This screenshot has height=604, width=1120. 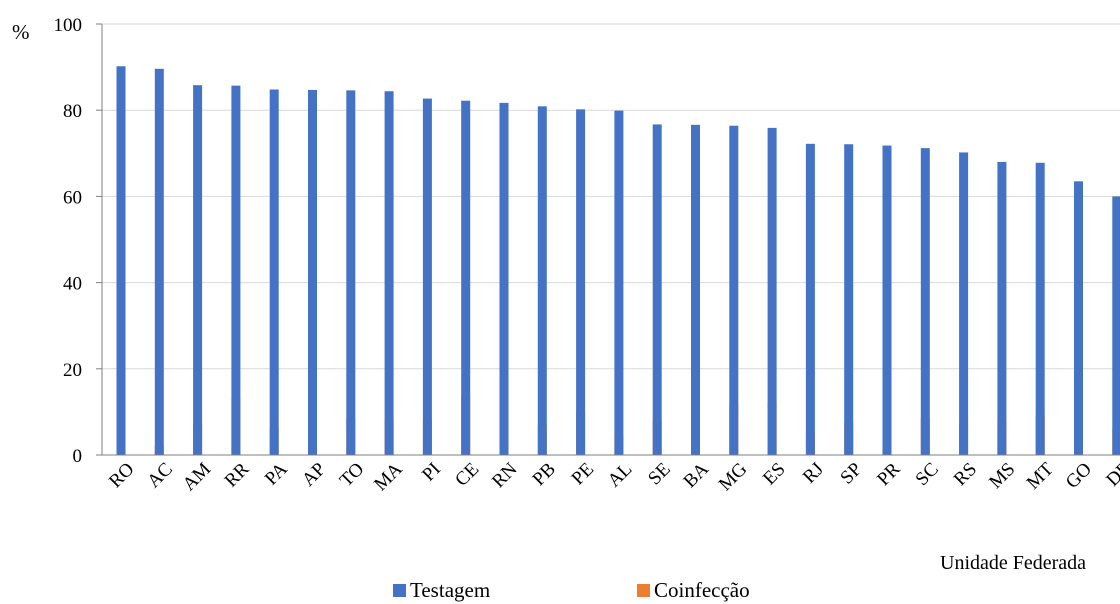 What do you see at coordinates (889, 474) in the screenshot?
I see `x-tick-label-pr: PR` at bounding box center [889, 474].